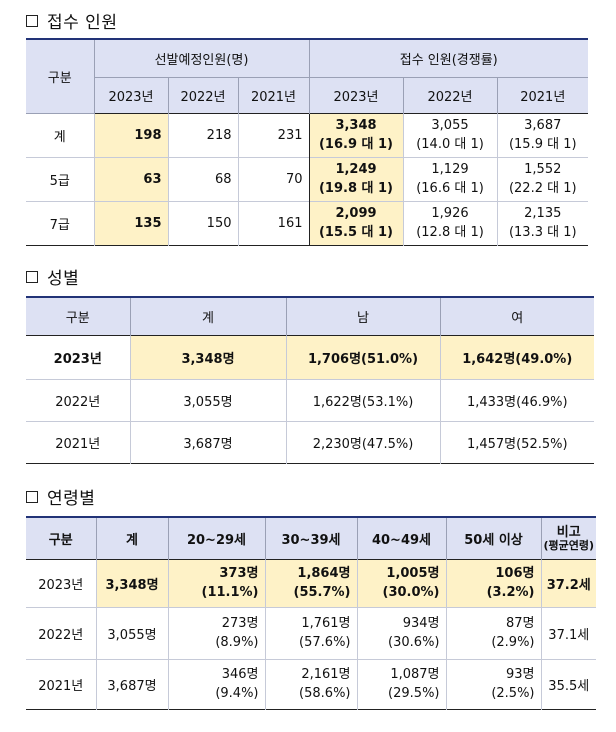 The width and height of the screenshot is (616, 732). I want to click on table-row: 2022년 3,055명 1,622명(53.1%) 1,433명(46.9%), so click(310, 400).